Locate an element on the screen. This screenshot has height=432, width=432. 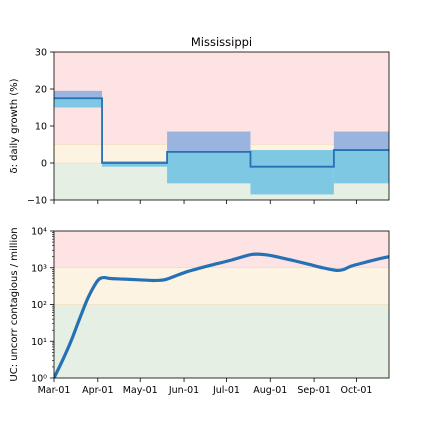
growth-y-ticks: −10 0 10 20 30 is located at coordinates (40, 127).